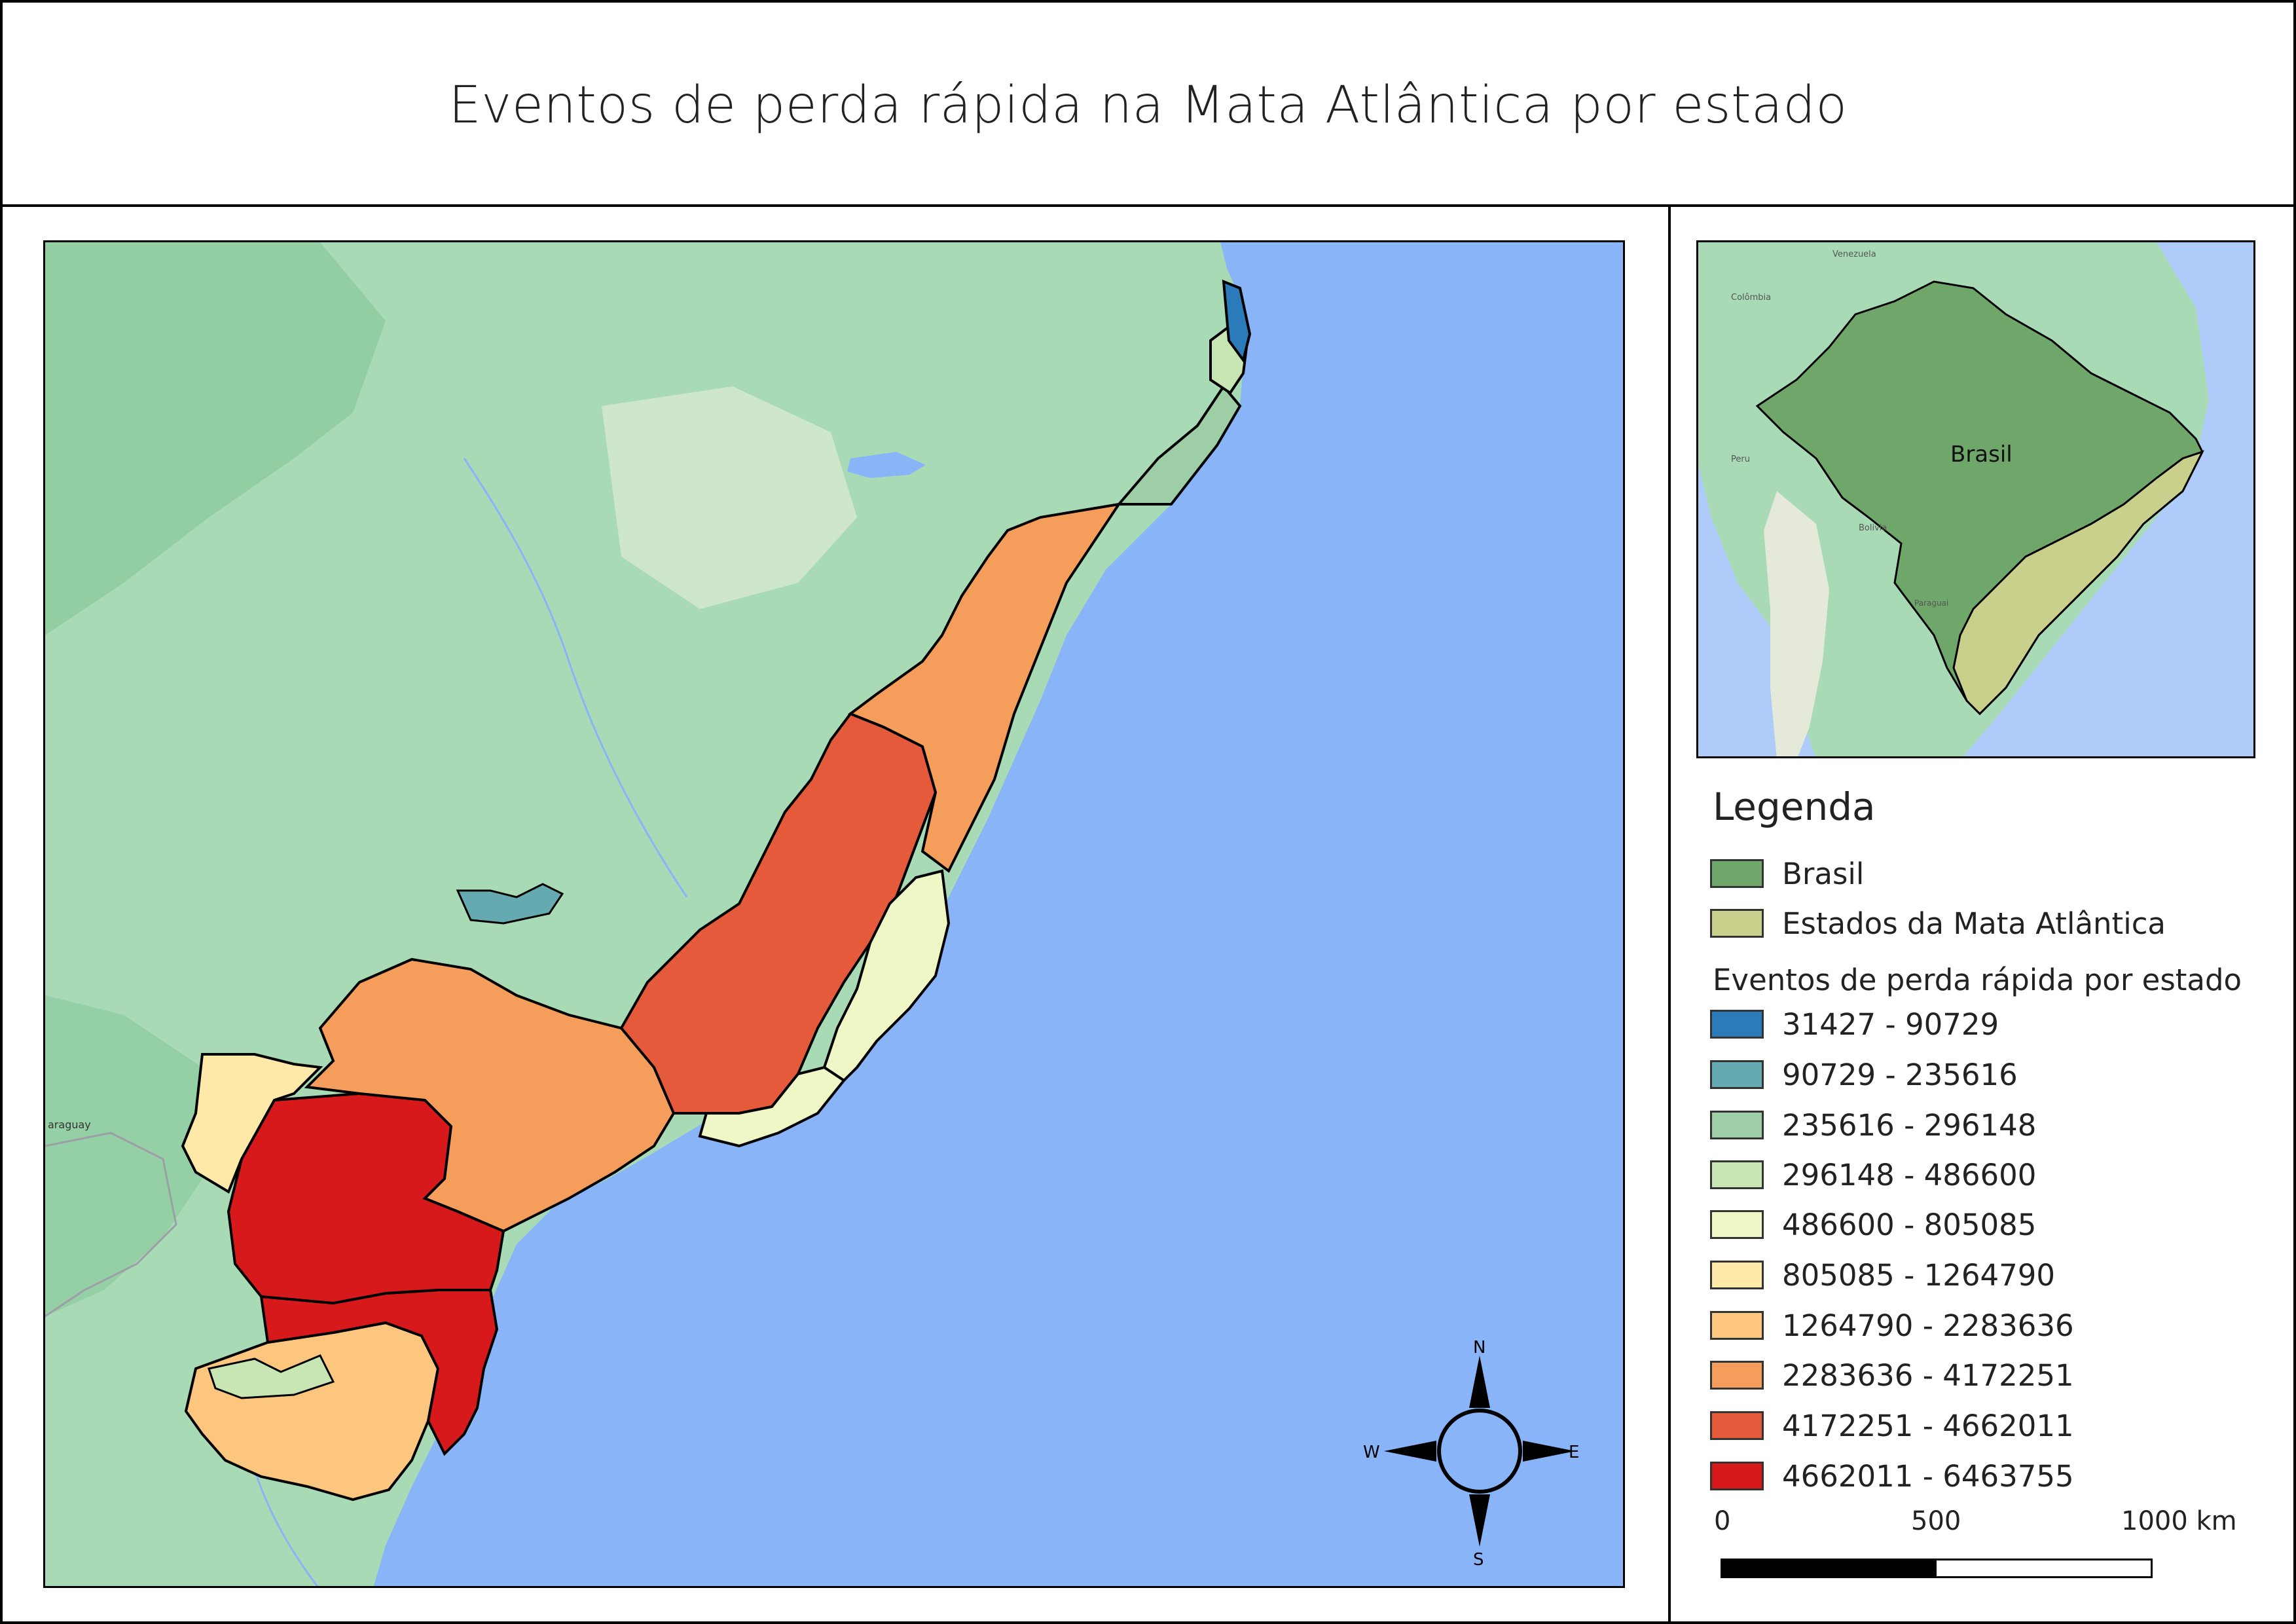  Describe the element at coordinates (772, 1106) in the screenshot. I see `state-rj` at that location.